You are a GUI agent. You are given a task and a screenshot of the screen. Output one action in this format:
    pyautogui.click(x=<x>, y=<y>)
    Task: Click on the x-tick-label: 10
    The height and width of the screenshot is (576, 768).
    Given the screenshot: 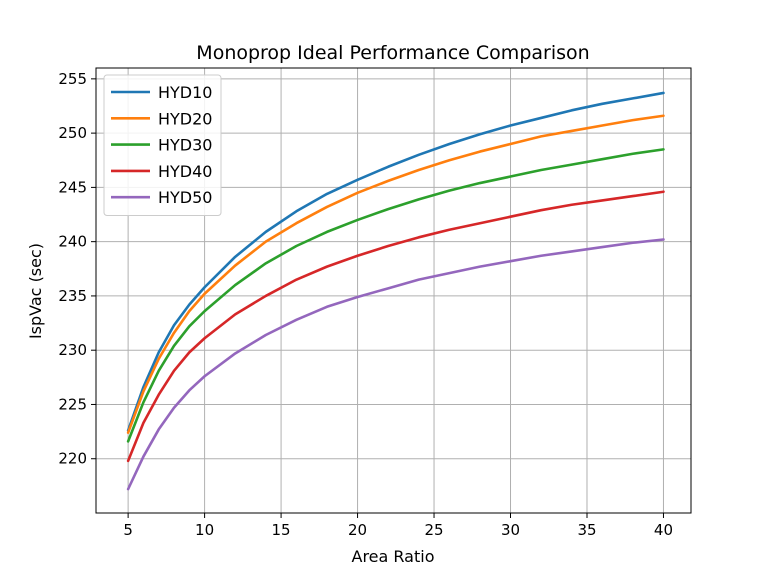 What is the action you would take?
    pyautogui.click(x=204, y=530)
    